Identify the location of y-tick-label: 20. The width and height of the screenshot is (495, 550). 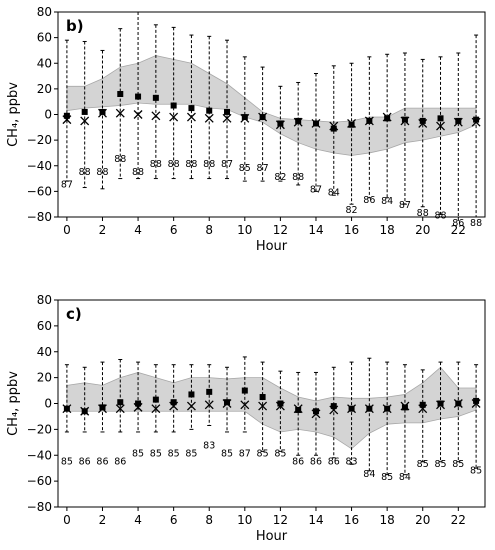
(44, 89).